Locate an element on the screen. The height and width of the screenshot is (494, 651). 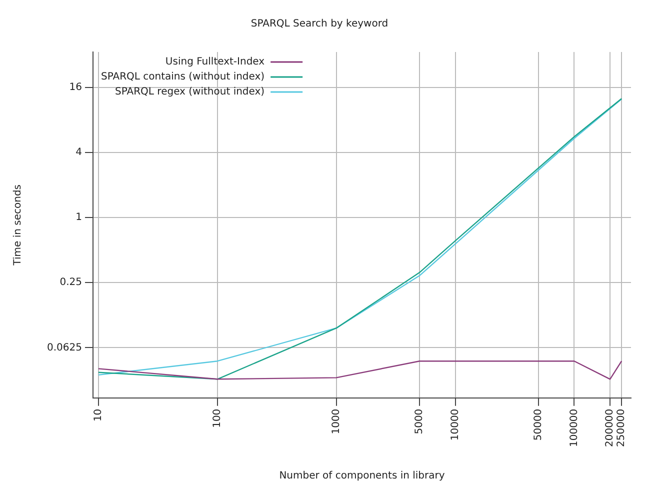
x-tick-label: 100 is located at coordinates (217, 418).